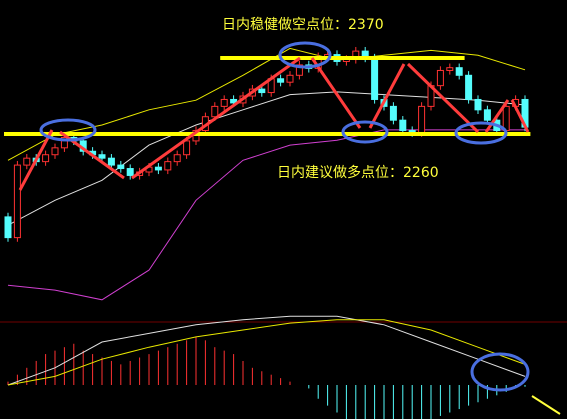 The image size is (567, 419). I want to click on annotation: 日内稳健做空点位：2370, so click(303, 25).